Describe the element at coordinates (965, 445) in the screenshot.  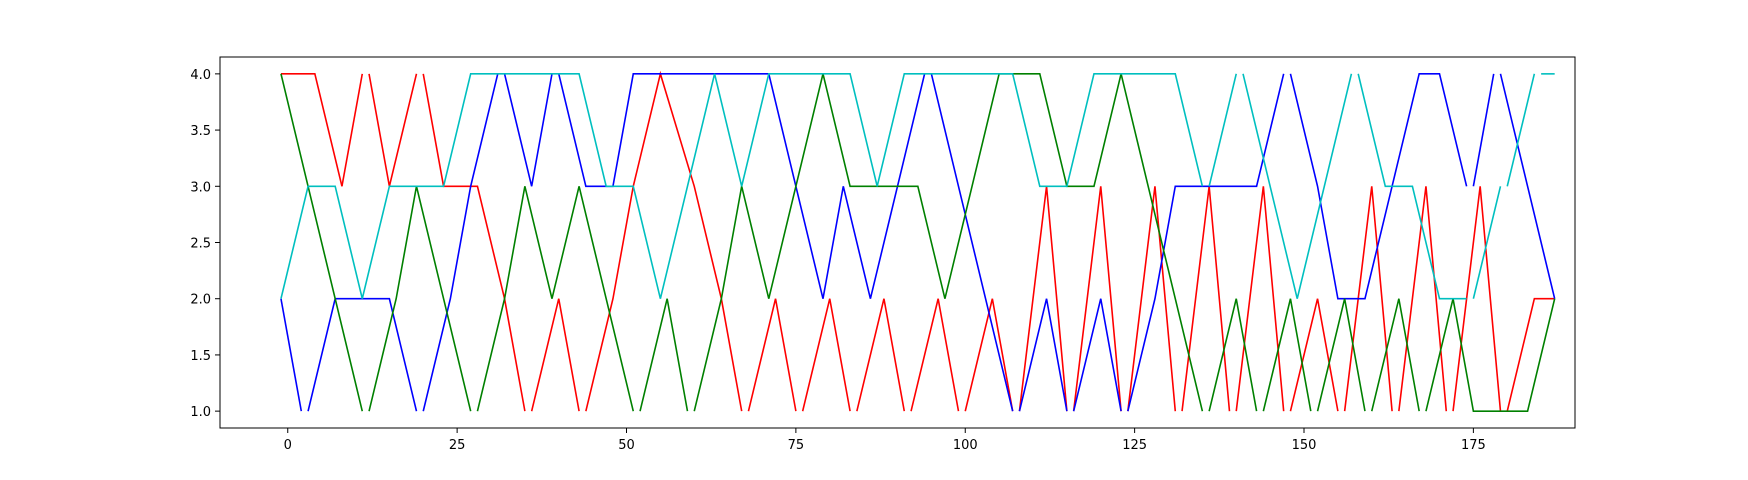
I see `x-tick-label: 100` at that location.